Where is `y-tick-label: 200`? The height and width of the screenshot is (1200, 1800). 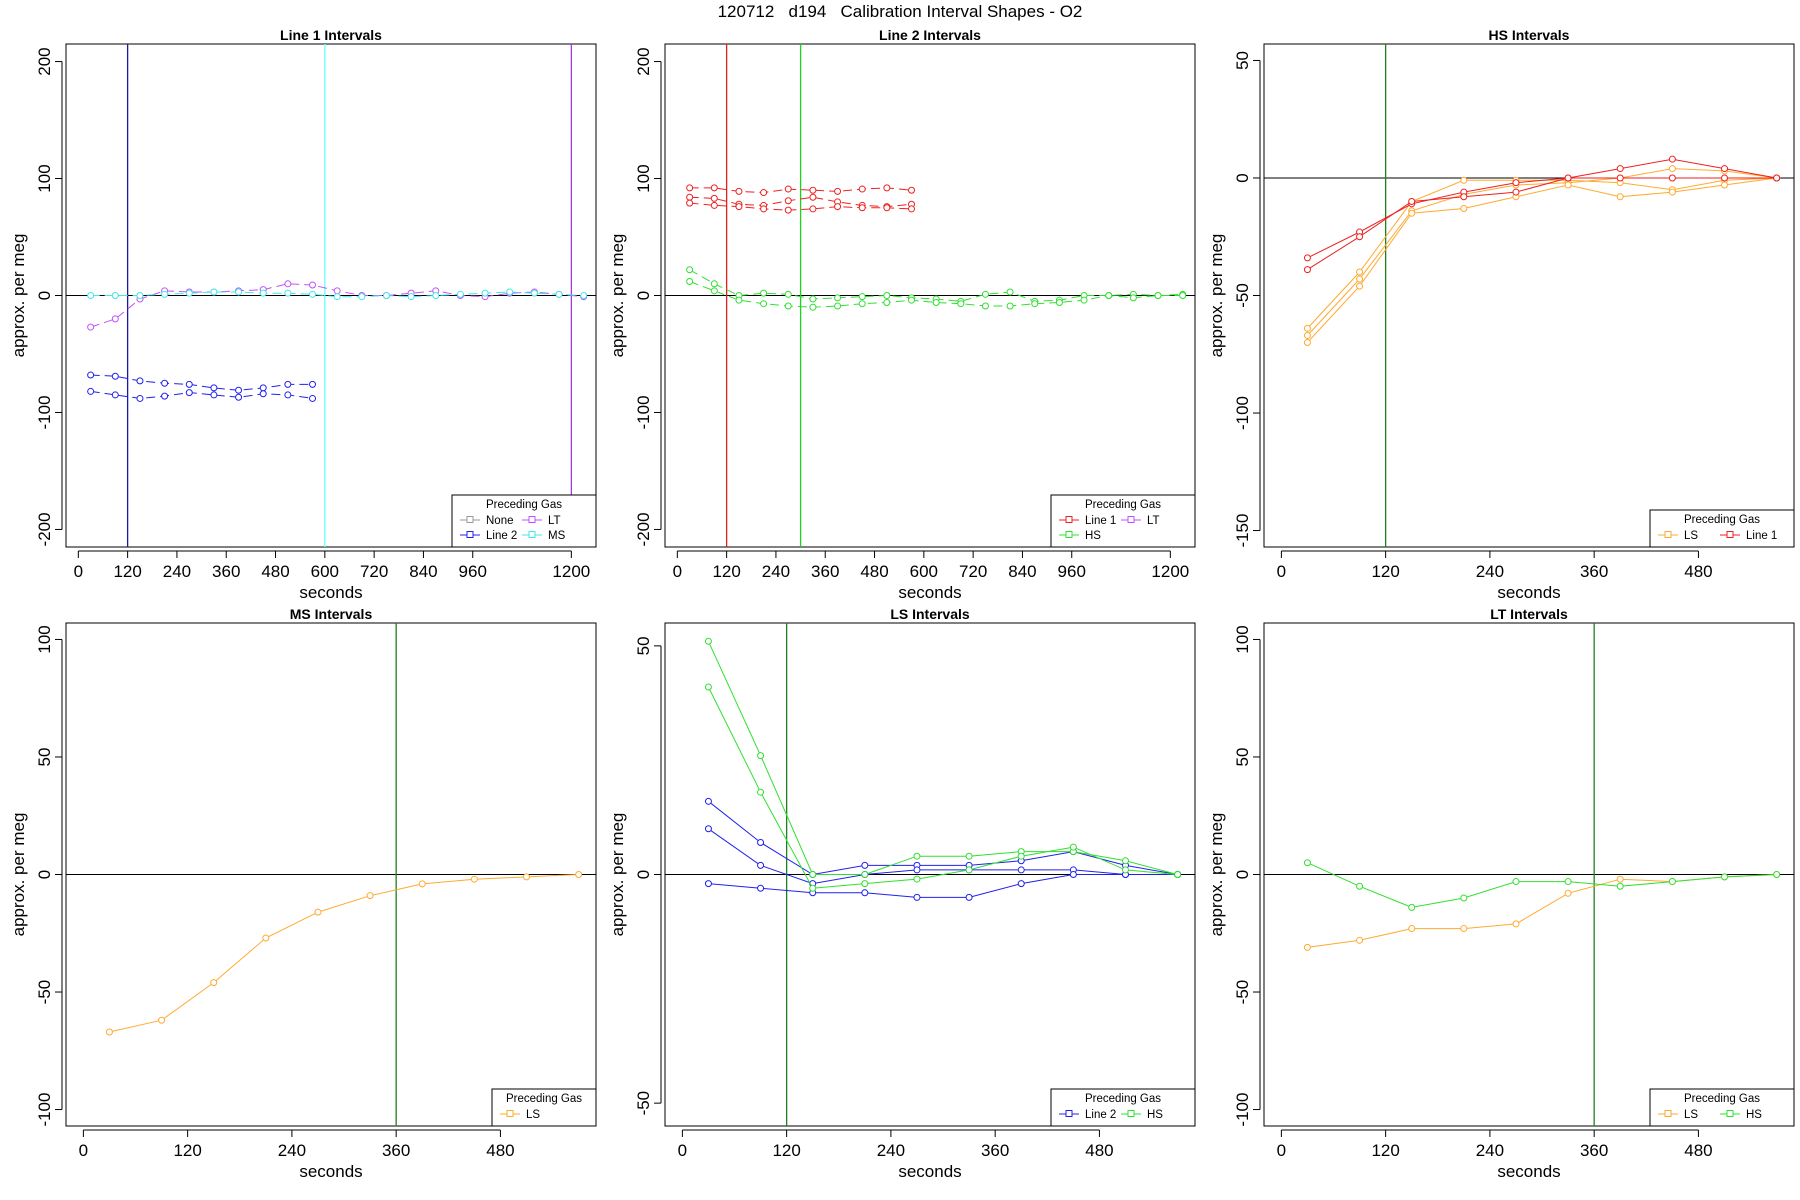
y-tick-label: 200 is located at coordinates (44, 61).